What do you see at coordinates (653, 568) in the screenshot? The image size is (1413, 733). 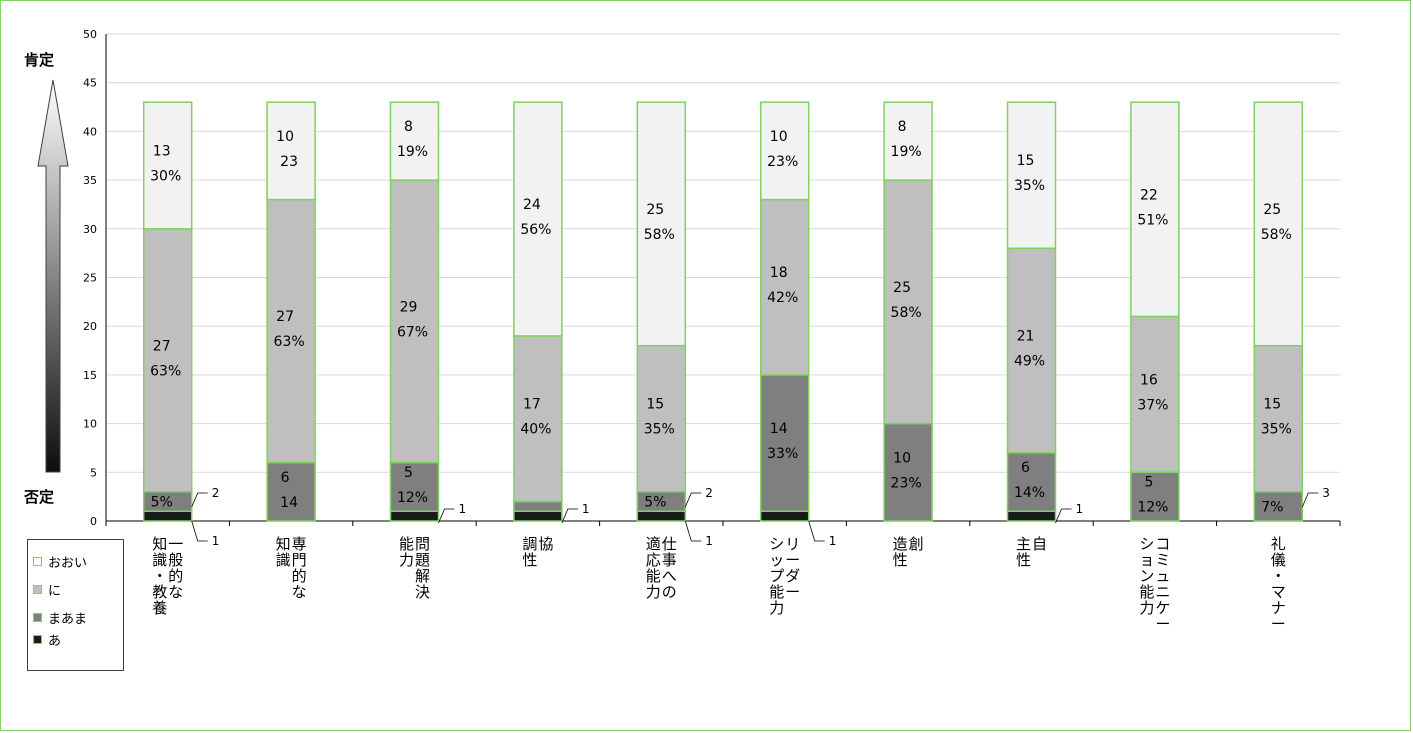 I see `x-category-label: 適応能力` at bounding box center [653, 568].